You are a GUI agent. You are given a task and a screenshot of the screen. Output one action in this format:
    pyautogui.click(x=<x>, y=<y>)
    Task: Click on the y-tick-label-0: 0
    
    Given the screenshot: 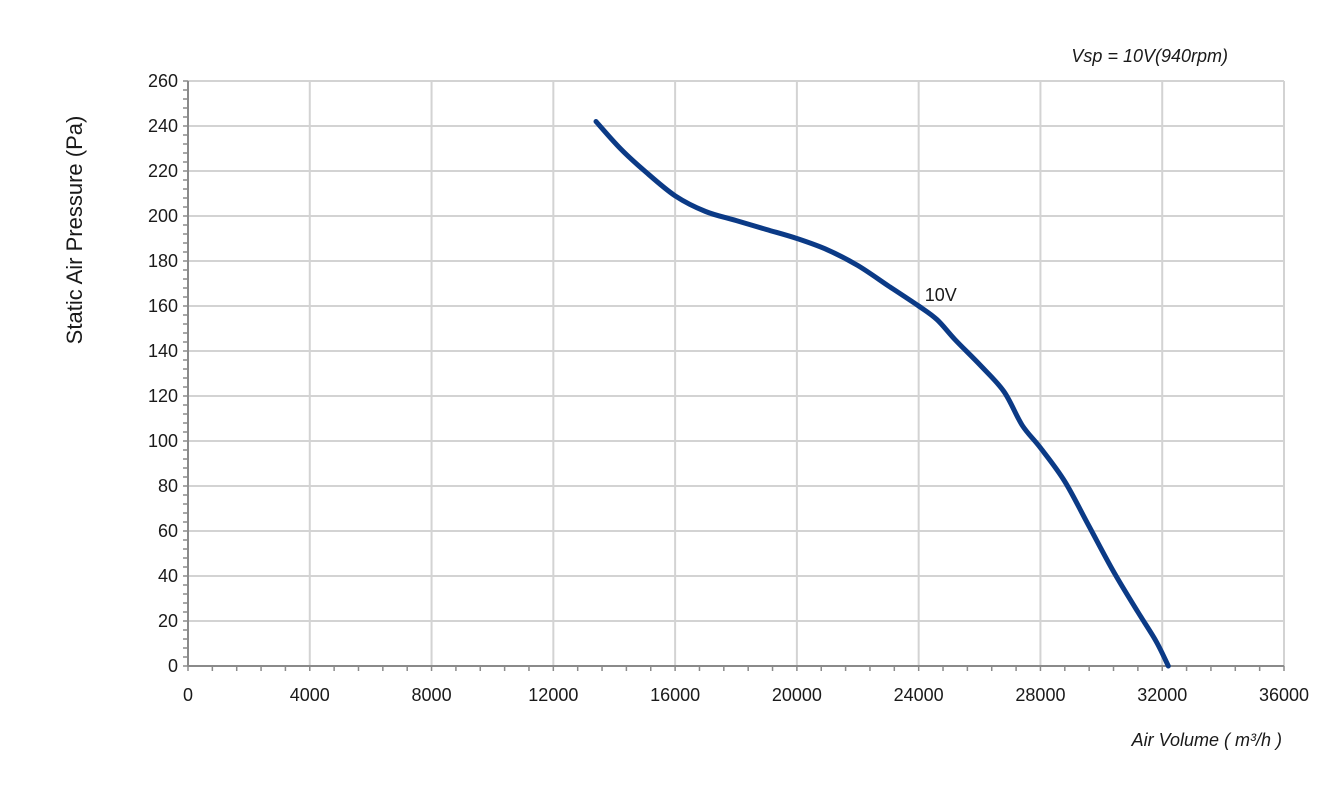 What is the action you would take?
    pyautogui.click(x=173, y=666)
    